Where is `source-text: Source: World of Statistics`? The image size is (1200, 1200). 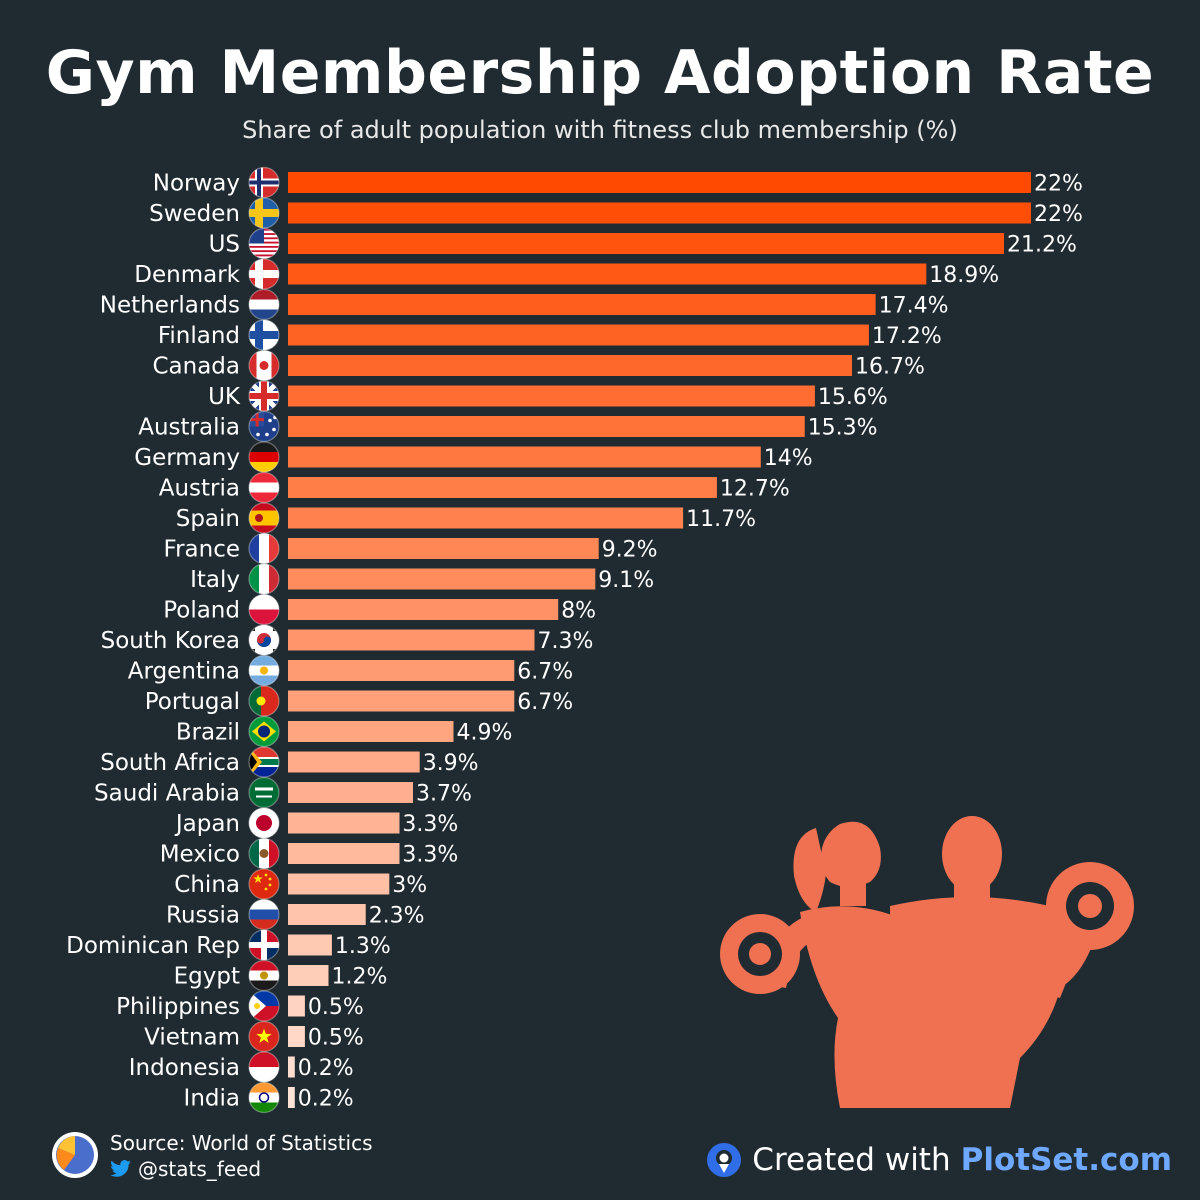 source-text: Source: World of Statistics is located at coordinates (241, 1143).